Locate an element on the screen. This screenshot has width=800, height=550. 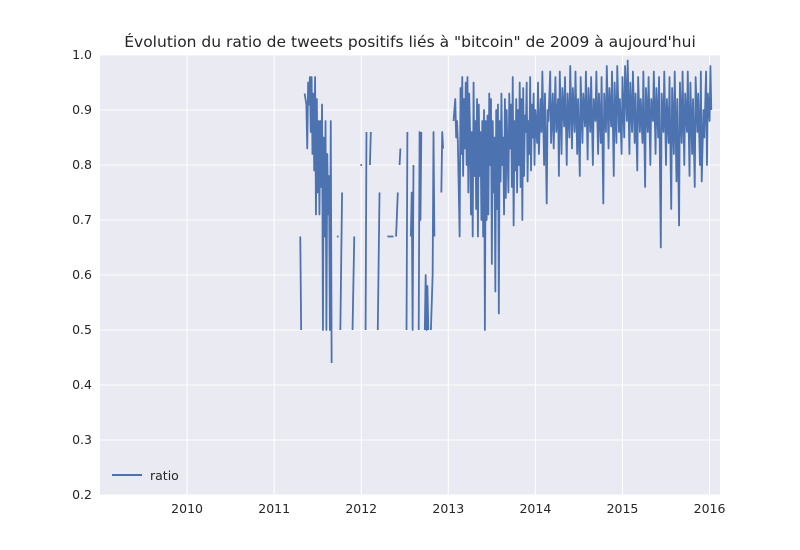
y-tick-label: 0.5 is located at coordinates (82, 329).